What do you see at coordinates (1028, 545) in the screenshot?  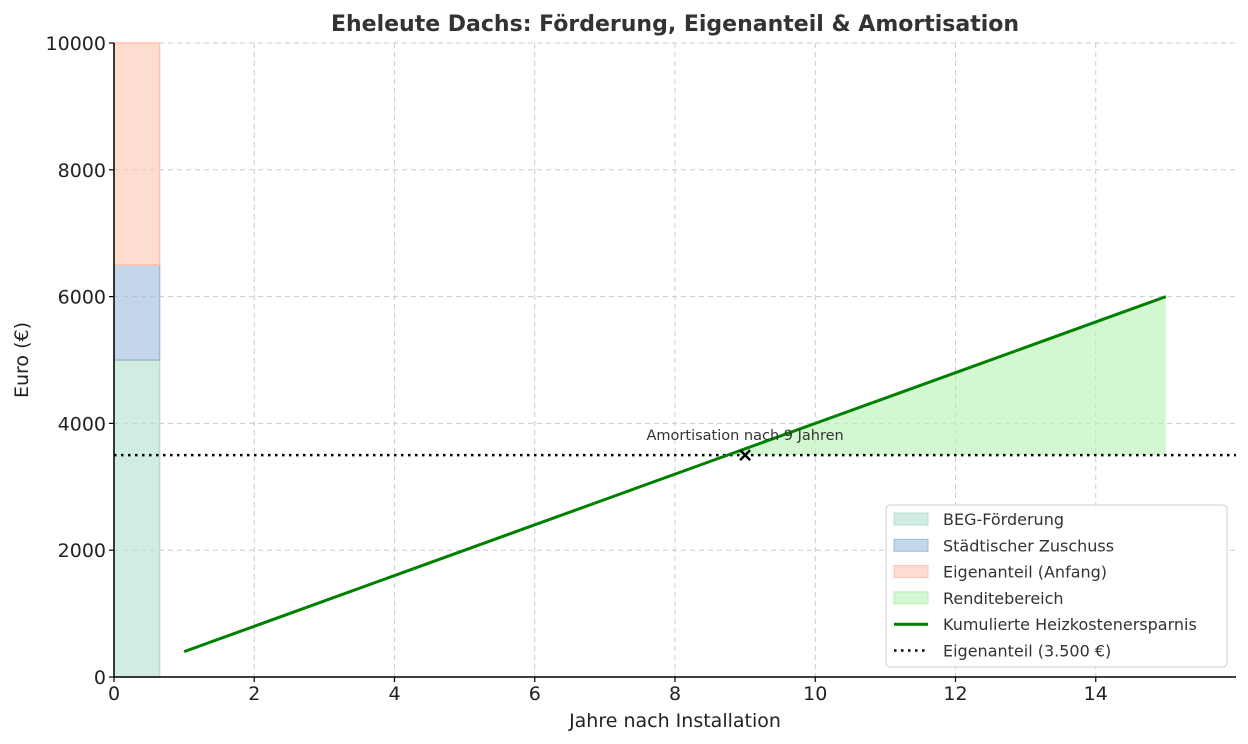 I see `legend-label-1: Städtischer Zuschuss` at bounding box center [1028, 545].